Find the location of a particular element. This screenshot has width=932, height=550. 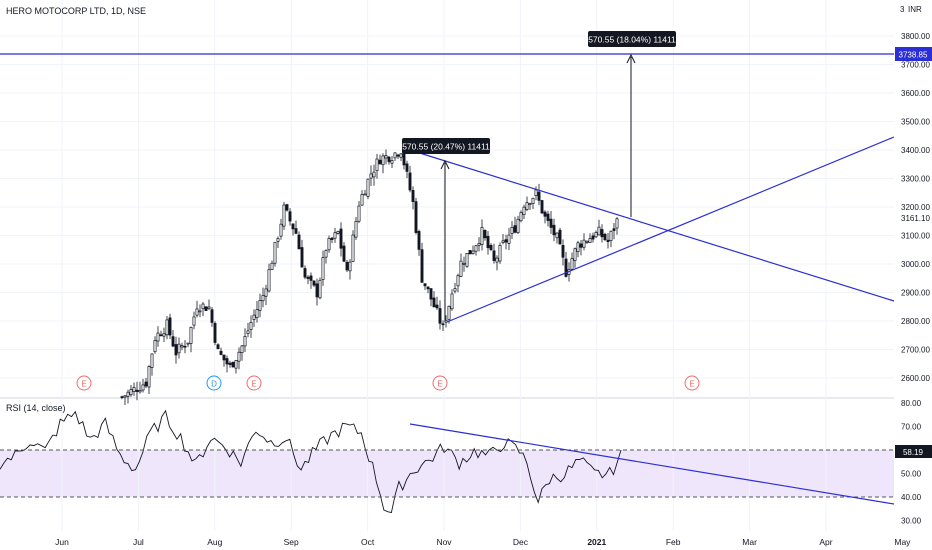

price-tick-label: 3200.00 is located at coordinates (915, 207).